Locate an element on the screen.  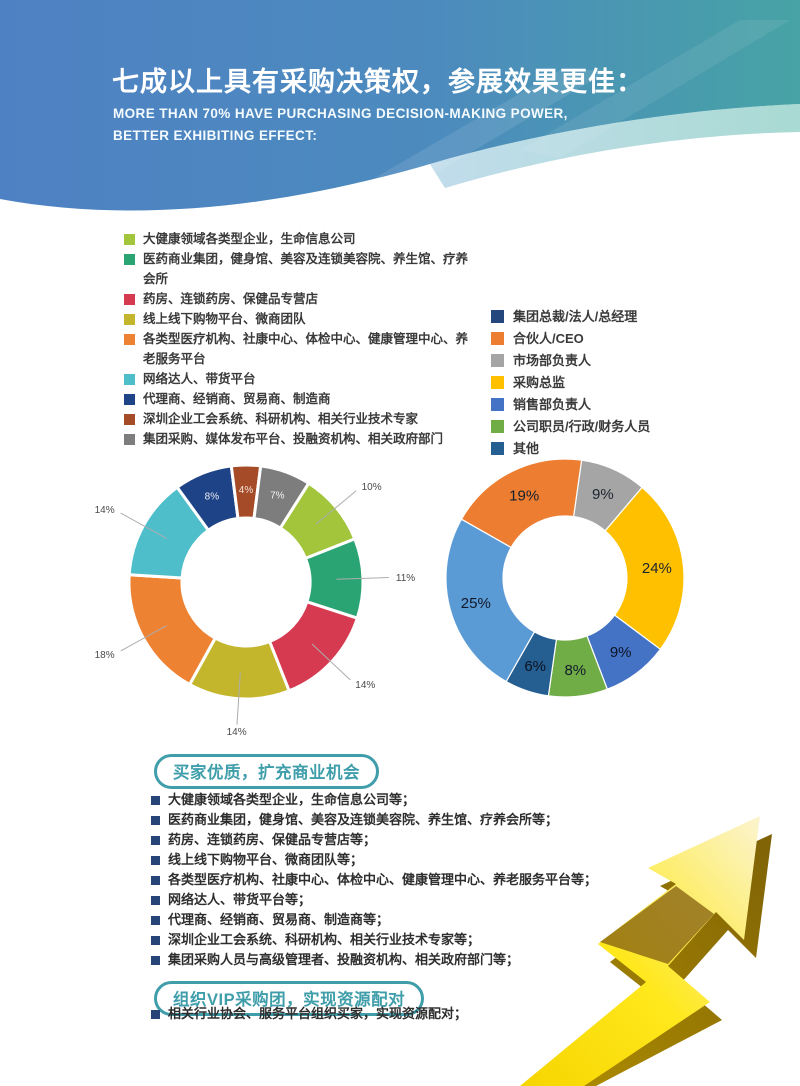
list-item: 各类型医疗机构、社康中心、体检中心、健康管理中心、养老服务平台等； is located at coordinates (411, 880).